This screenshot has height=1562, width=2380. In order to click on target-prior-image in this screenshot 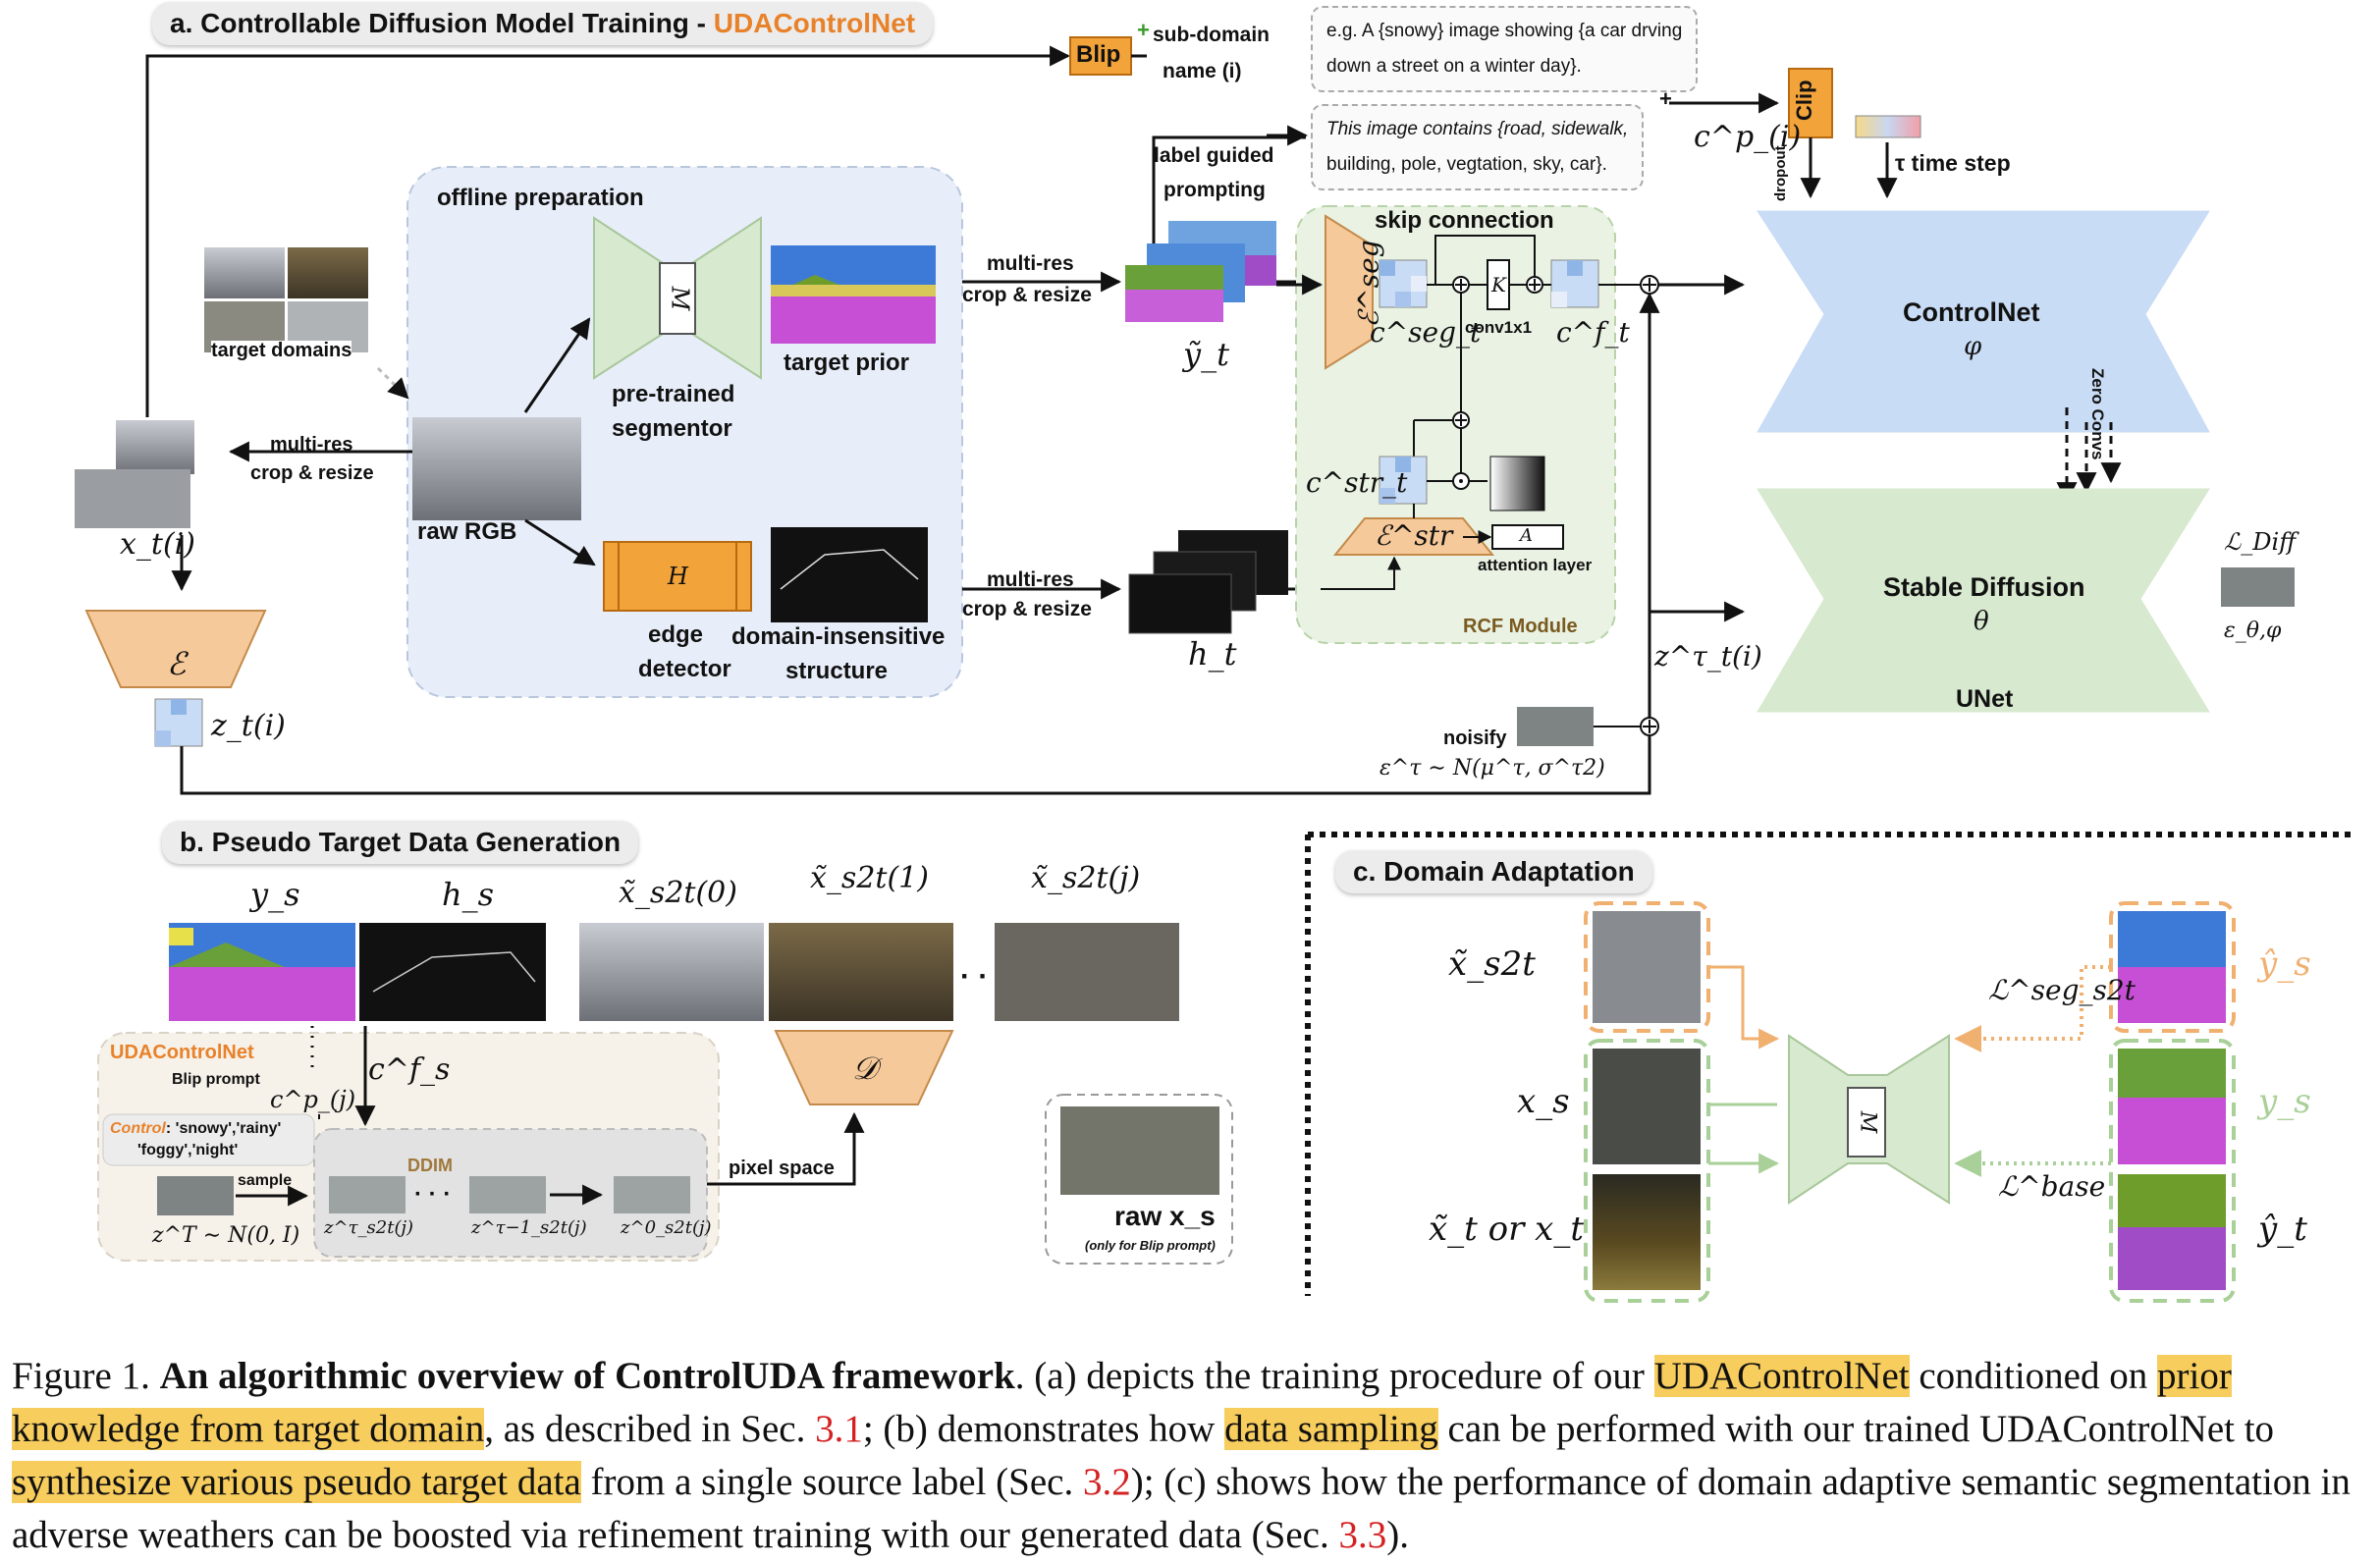, I will do `click(853, 294)`.